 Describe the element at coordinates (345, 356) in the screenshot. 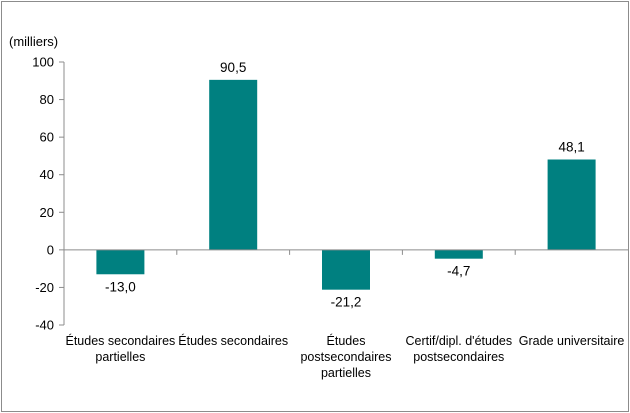

I see `category-label: Études postsecondaires partielles` at that location.